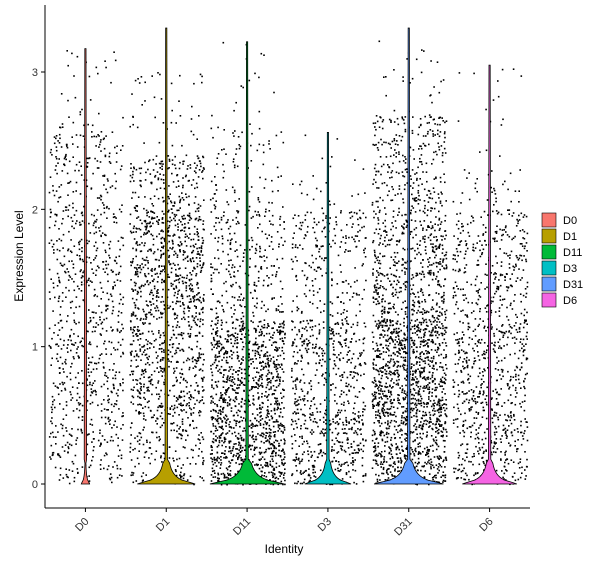 The width and height of the screenshot is (600, 568). Describe the element at coordinates (247, 263) in the screenshot. I see `violin-D11` at that location.